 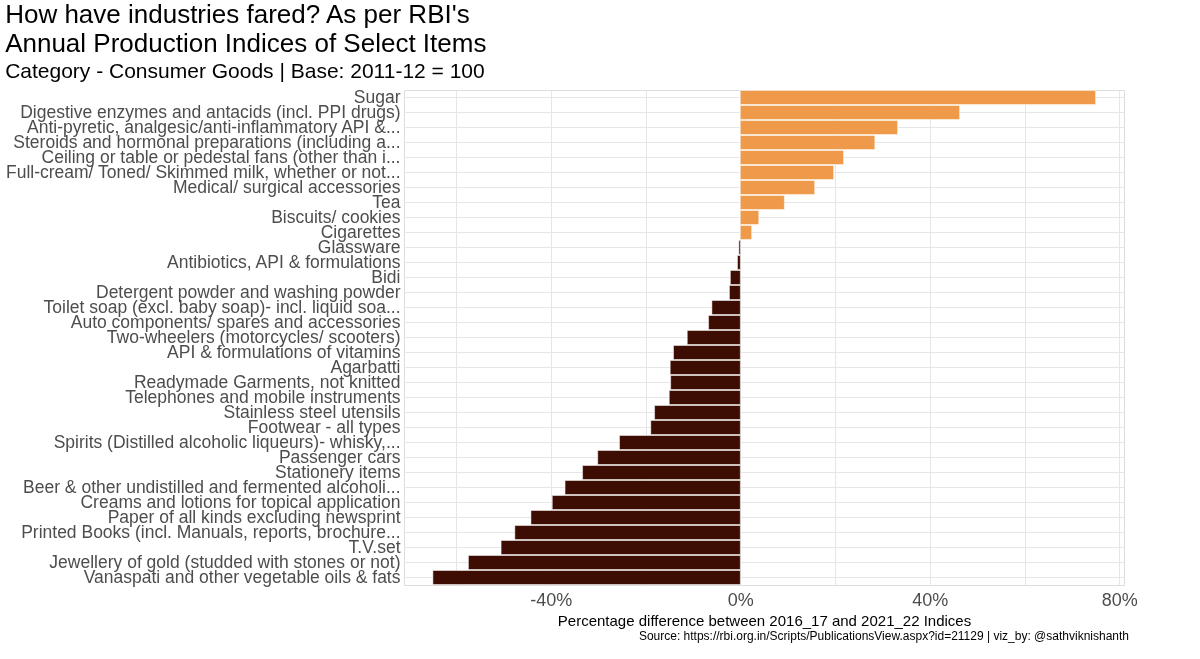 What do you see at coordinates (245, 70) in the screenshot?
I see `chart-subtitle: Category - Consumer Goods | Base: 2011-12 = 100` at bounding box center [245, 70].